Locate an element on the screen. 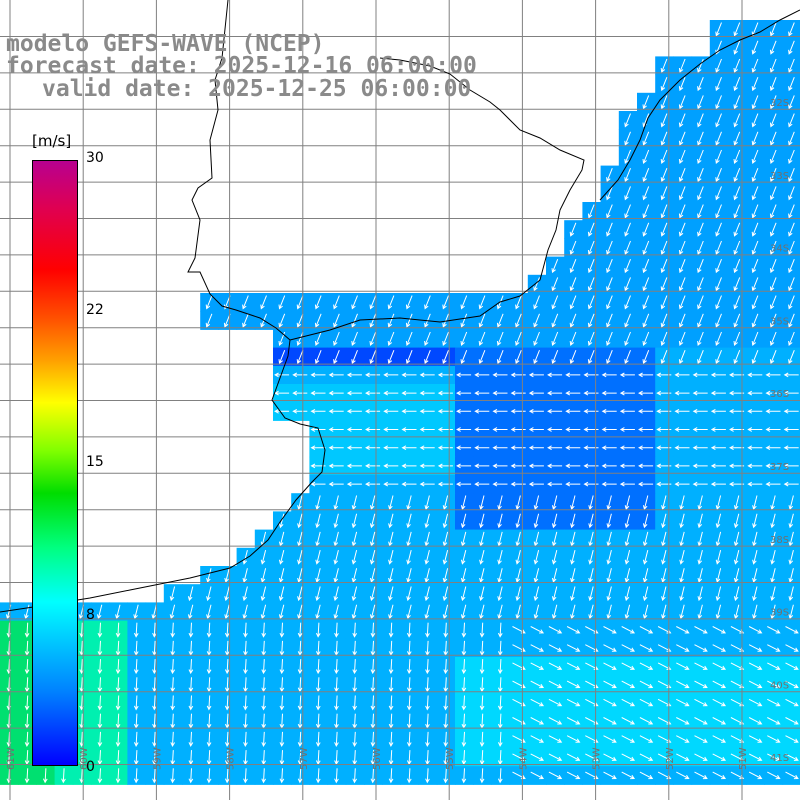 The width and height of the screenshot is (800, 800). lat-label: 32S is located at coordinates (779, 103).